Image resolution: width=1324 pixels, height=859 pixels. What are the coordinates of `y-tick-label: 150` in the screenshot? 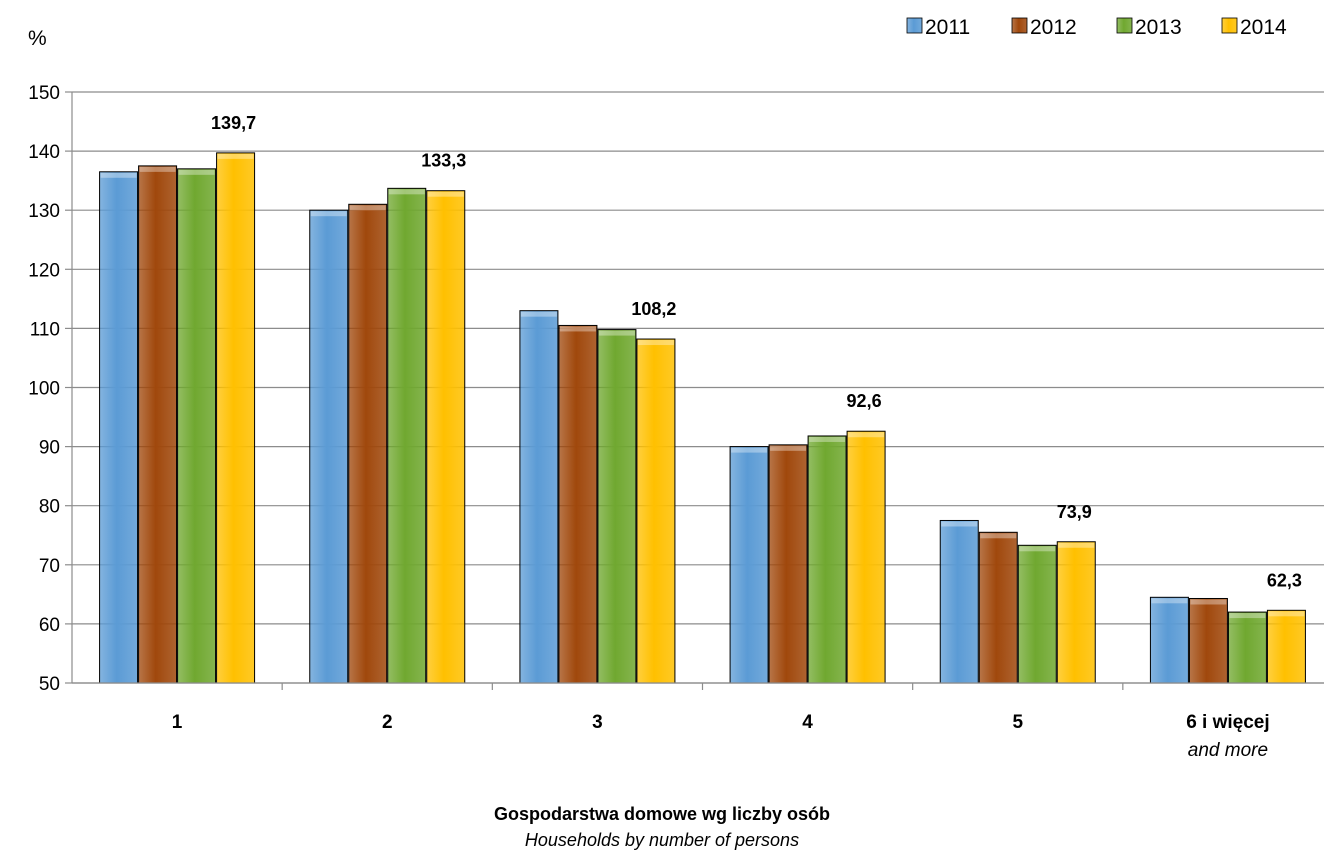 It's located at (44, 93).